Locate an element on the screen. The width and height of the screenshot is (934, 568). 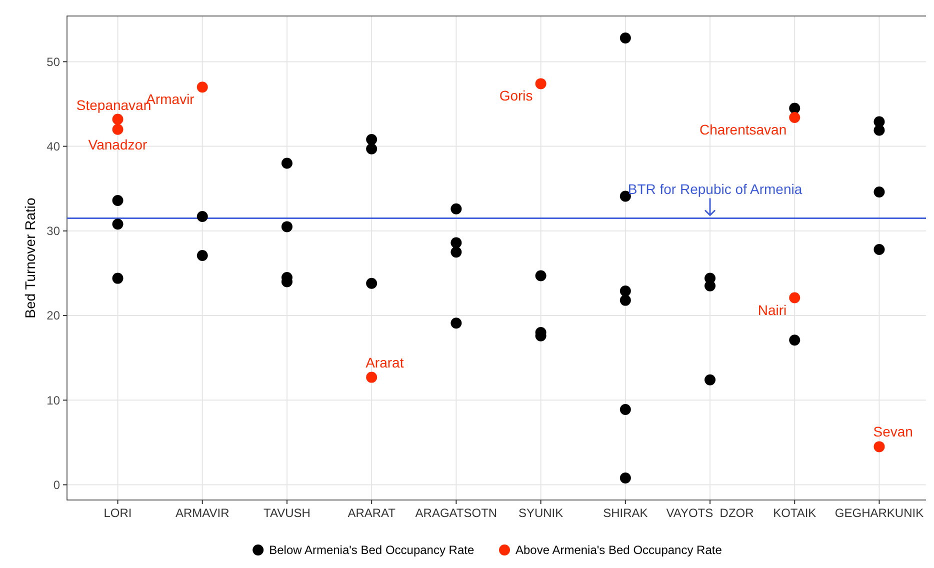
y-tick-label: 40 is located at coordinates (53, 147).